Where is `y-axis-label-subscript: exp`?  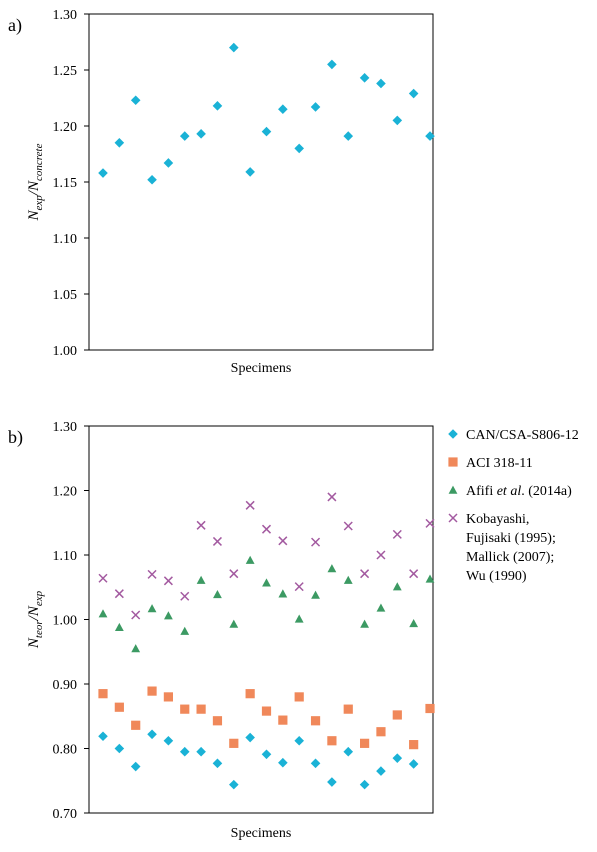
y-axis-label-subscript: exp is located at coordinates (39, 203).